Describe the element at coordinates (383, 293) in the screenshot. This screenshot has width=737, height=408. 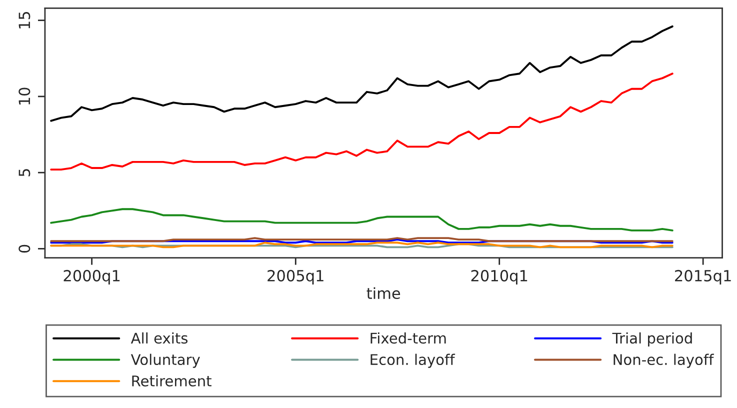
I see `x-axis-title: time` at that location.